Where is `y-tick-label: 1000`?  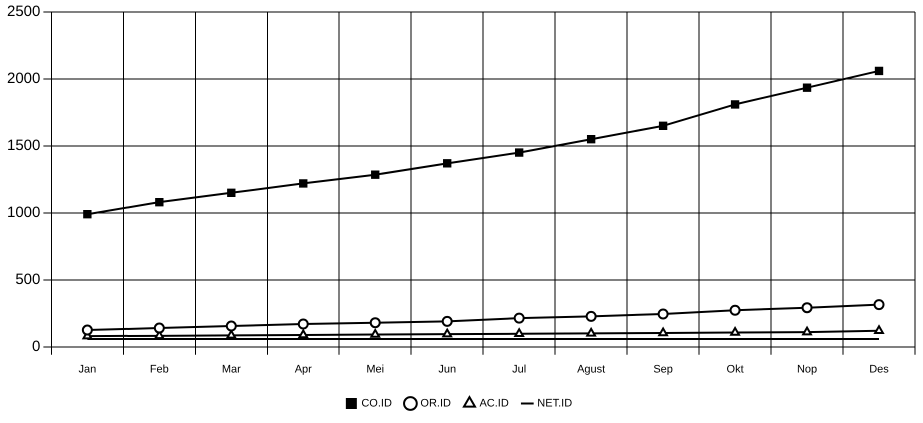 y-tick-label: 1000 is located at coordinates (23, 213).